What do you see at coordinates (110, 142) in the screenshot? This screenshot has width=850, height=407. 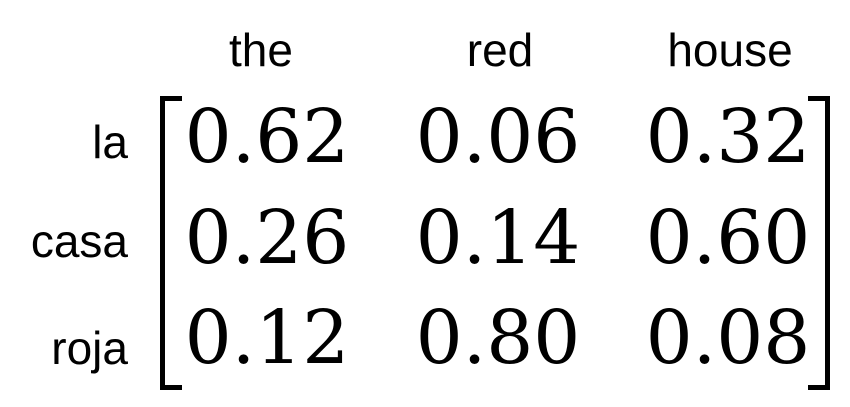 I see `row-label-la: la` at bounding box center [110, 142].